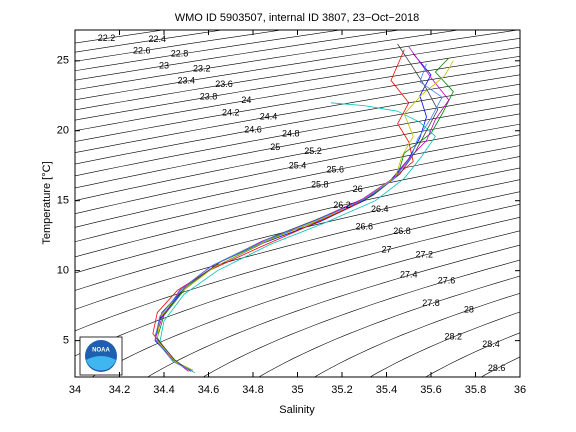 The image size is (576, 432). What do you see at coordinates (313, 151) in the screenshot?
I see `contour-label: 25.2` at bounding box center [313, 151].